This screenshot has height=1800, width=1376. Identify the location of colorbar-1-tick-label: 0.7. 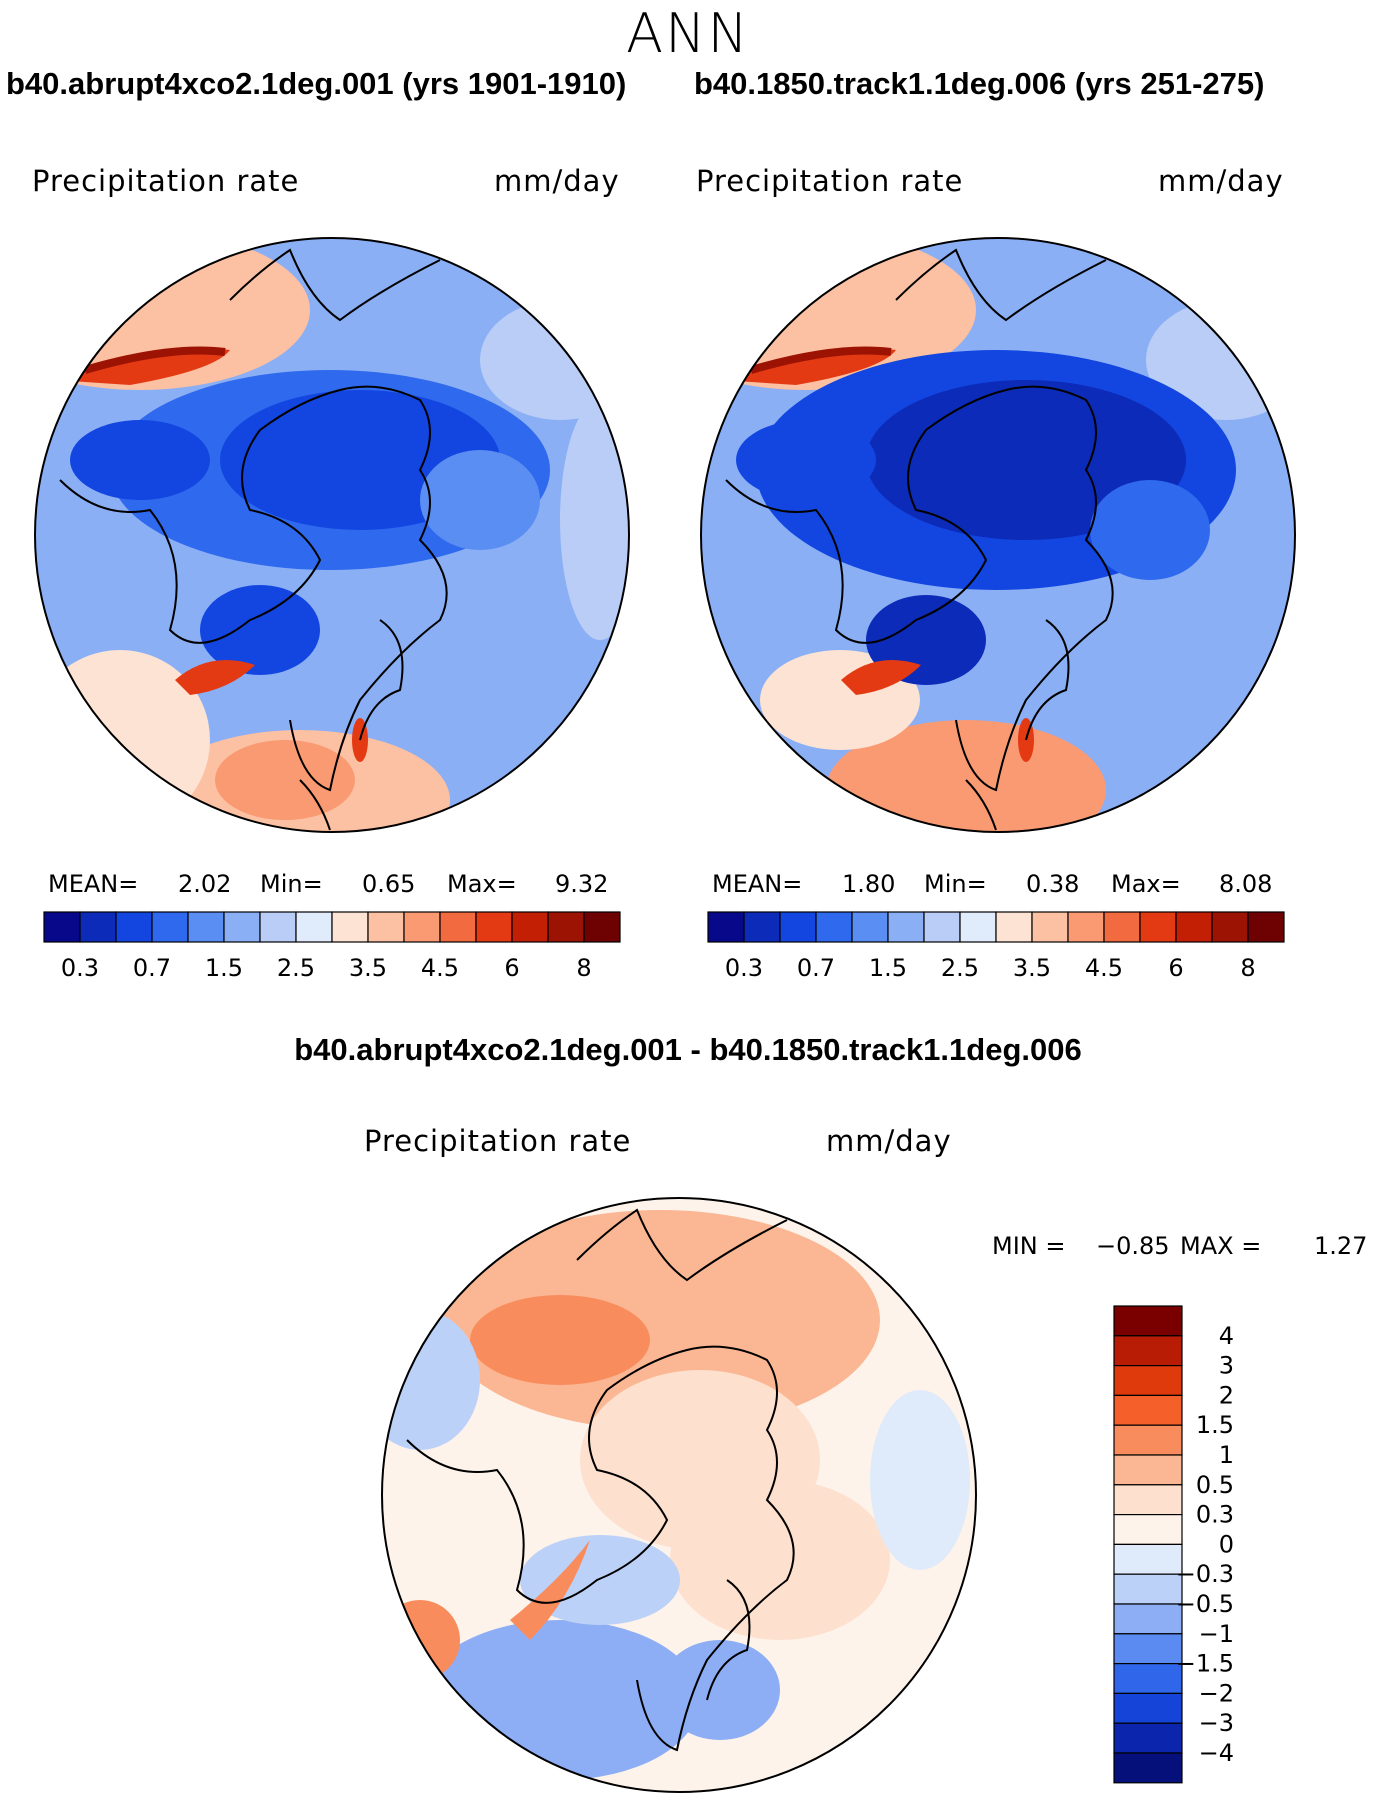
(152, 968).